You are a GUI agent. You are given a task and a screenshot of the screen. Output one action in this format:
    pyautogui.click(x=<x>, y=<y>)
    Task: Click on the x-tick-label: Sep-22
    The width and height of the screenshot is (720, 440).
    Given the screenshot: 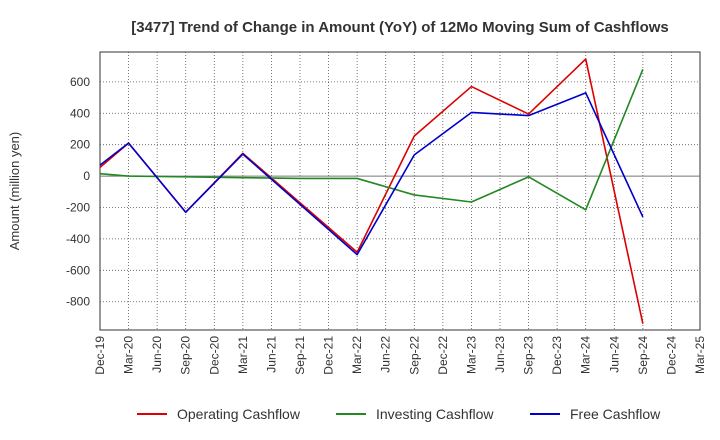 What is the action you would take?
    pyautogui.click(x=414, y=355)
    